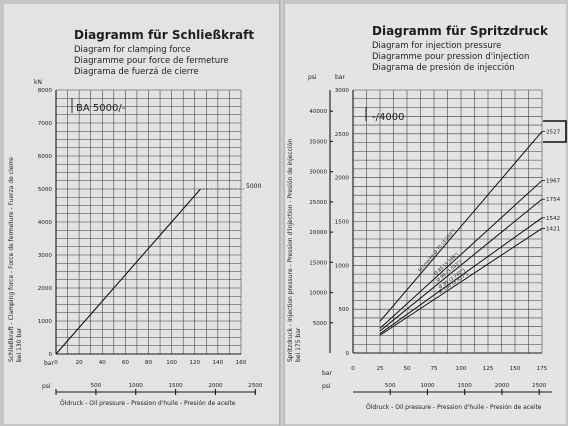 This screenshot has height=426, width=568. Describe the element at coordinates (103, 363) in the screenshot. I see `left-x-tick-label: 40` at that location.